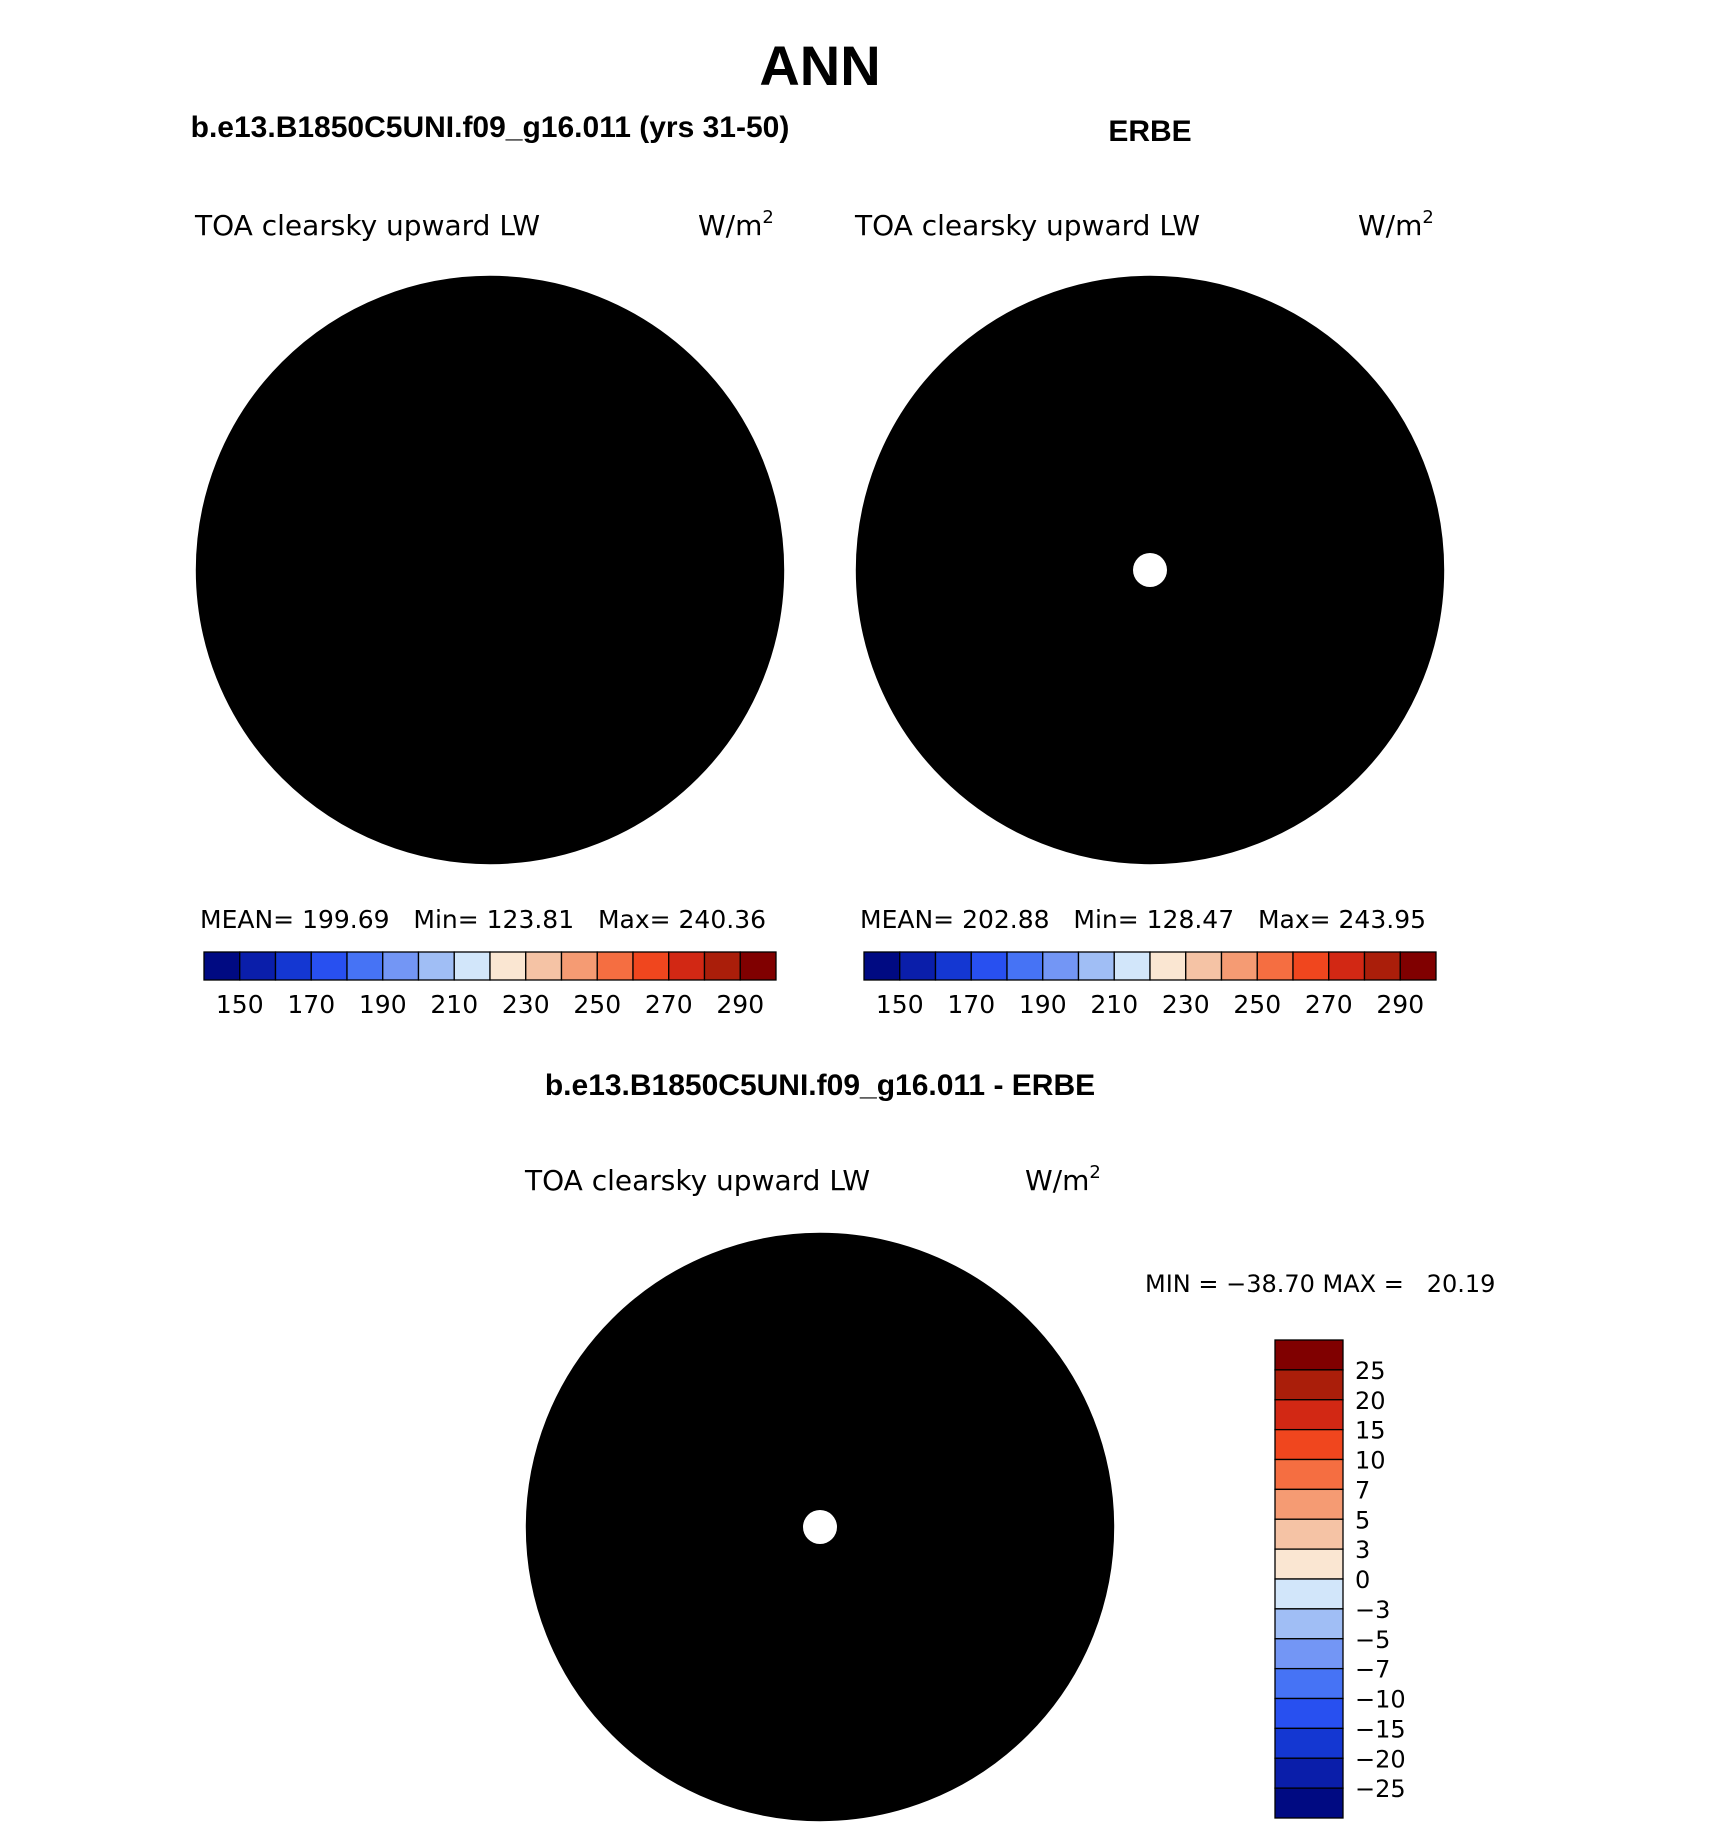 Image resolution: width=1710 pixels, height=1840 pixels. What do you see at coordinates (1427, 217) in the screenshot?
I see `obs-units-exponent: 2` at bounding box center [1427, 217].